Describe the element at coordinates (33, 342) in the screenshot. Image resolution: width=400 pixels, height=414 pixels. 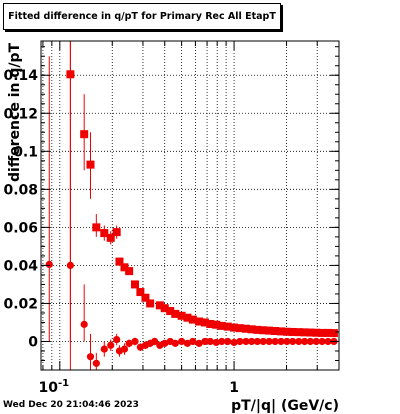
I see `y-tick-label: 0` at that location.